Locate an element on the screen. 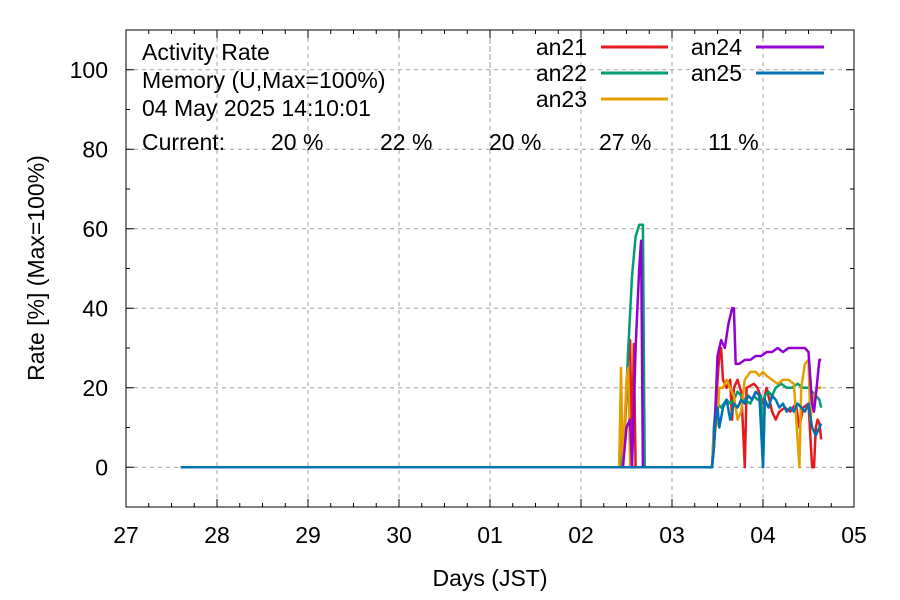 The image size is (900, 600). y-tick-label: 20 is located at coordinates (95, 388).